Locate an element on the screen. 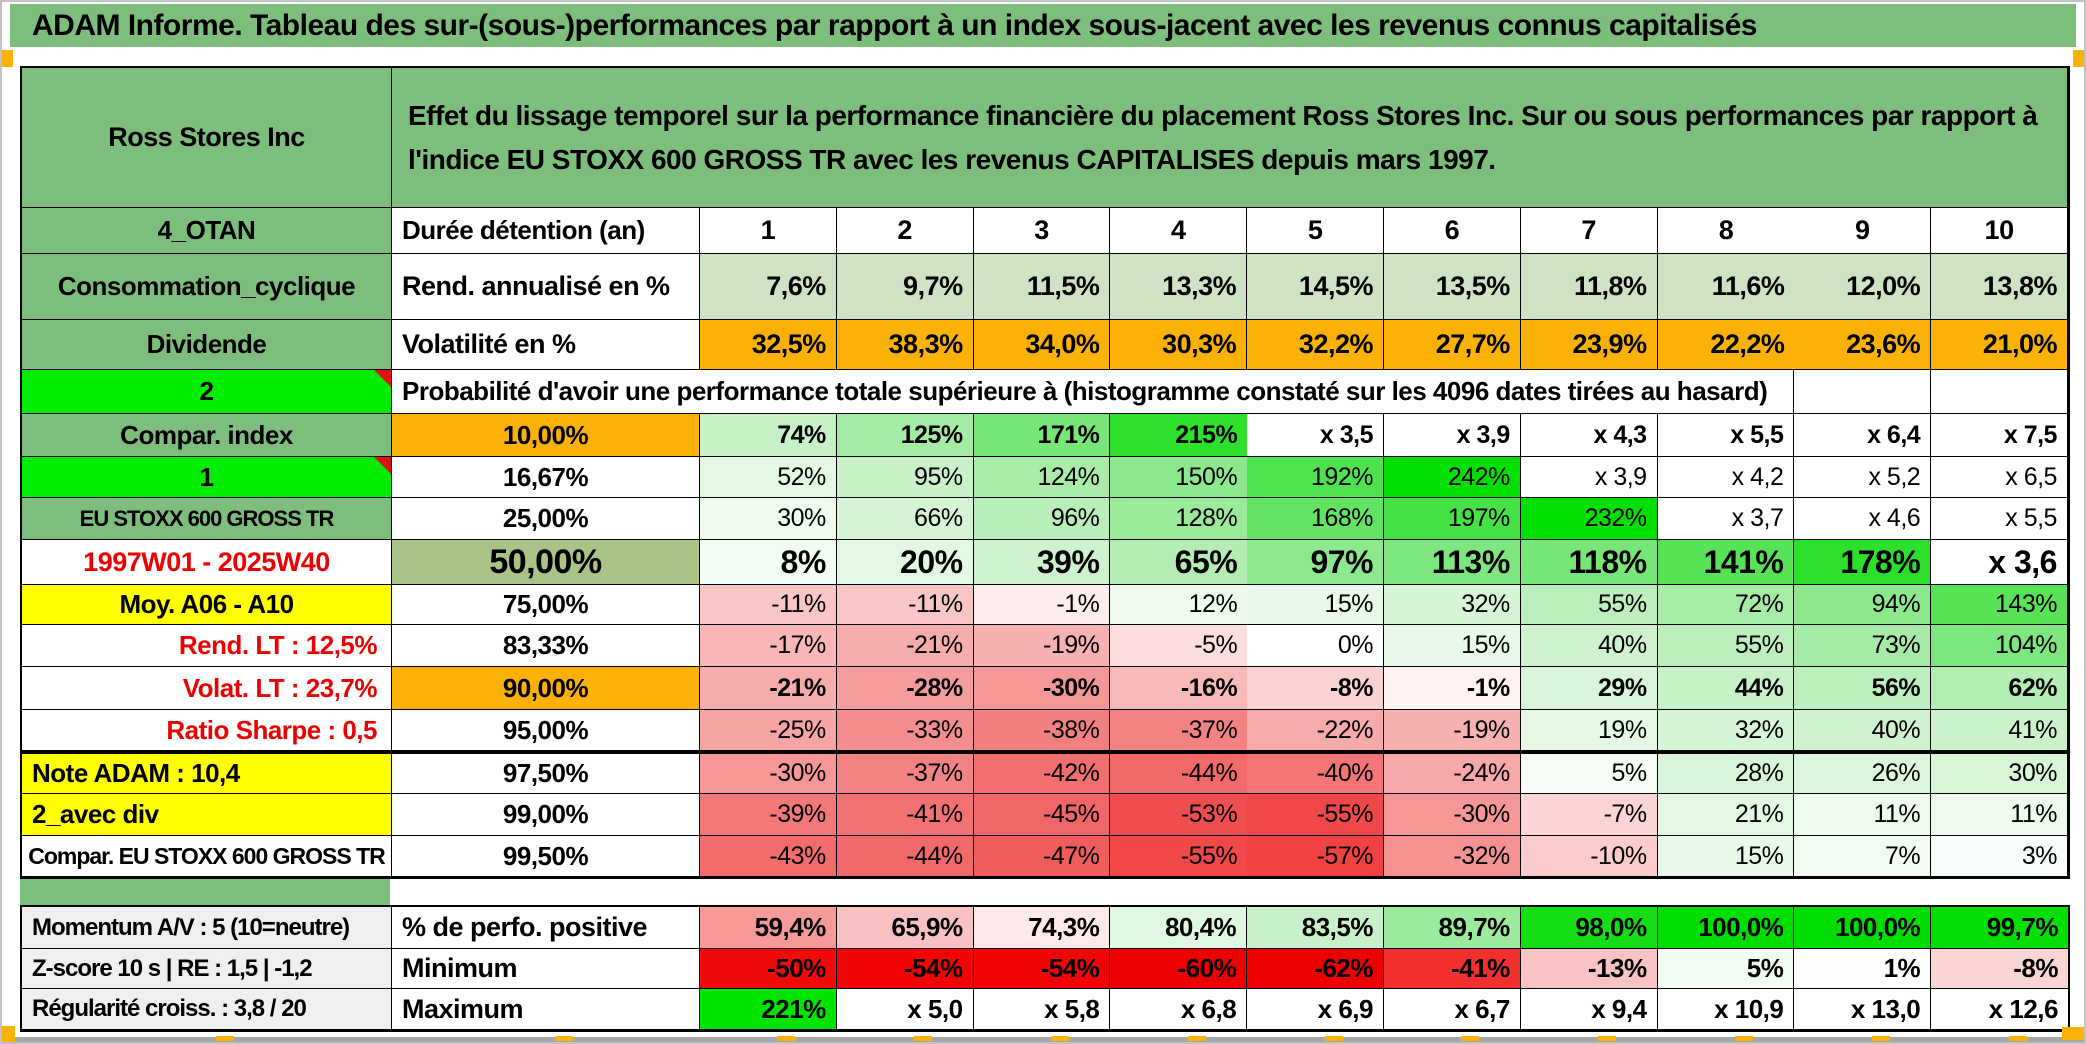 The image size is (2086, 1044). value-cell: 11,5% is located at coordinates (1042, 287).